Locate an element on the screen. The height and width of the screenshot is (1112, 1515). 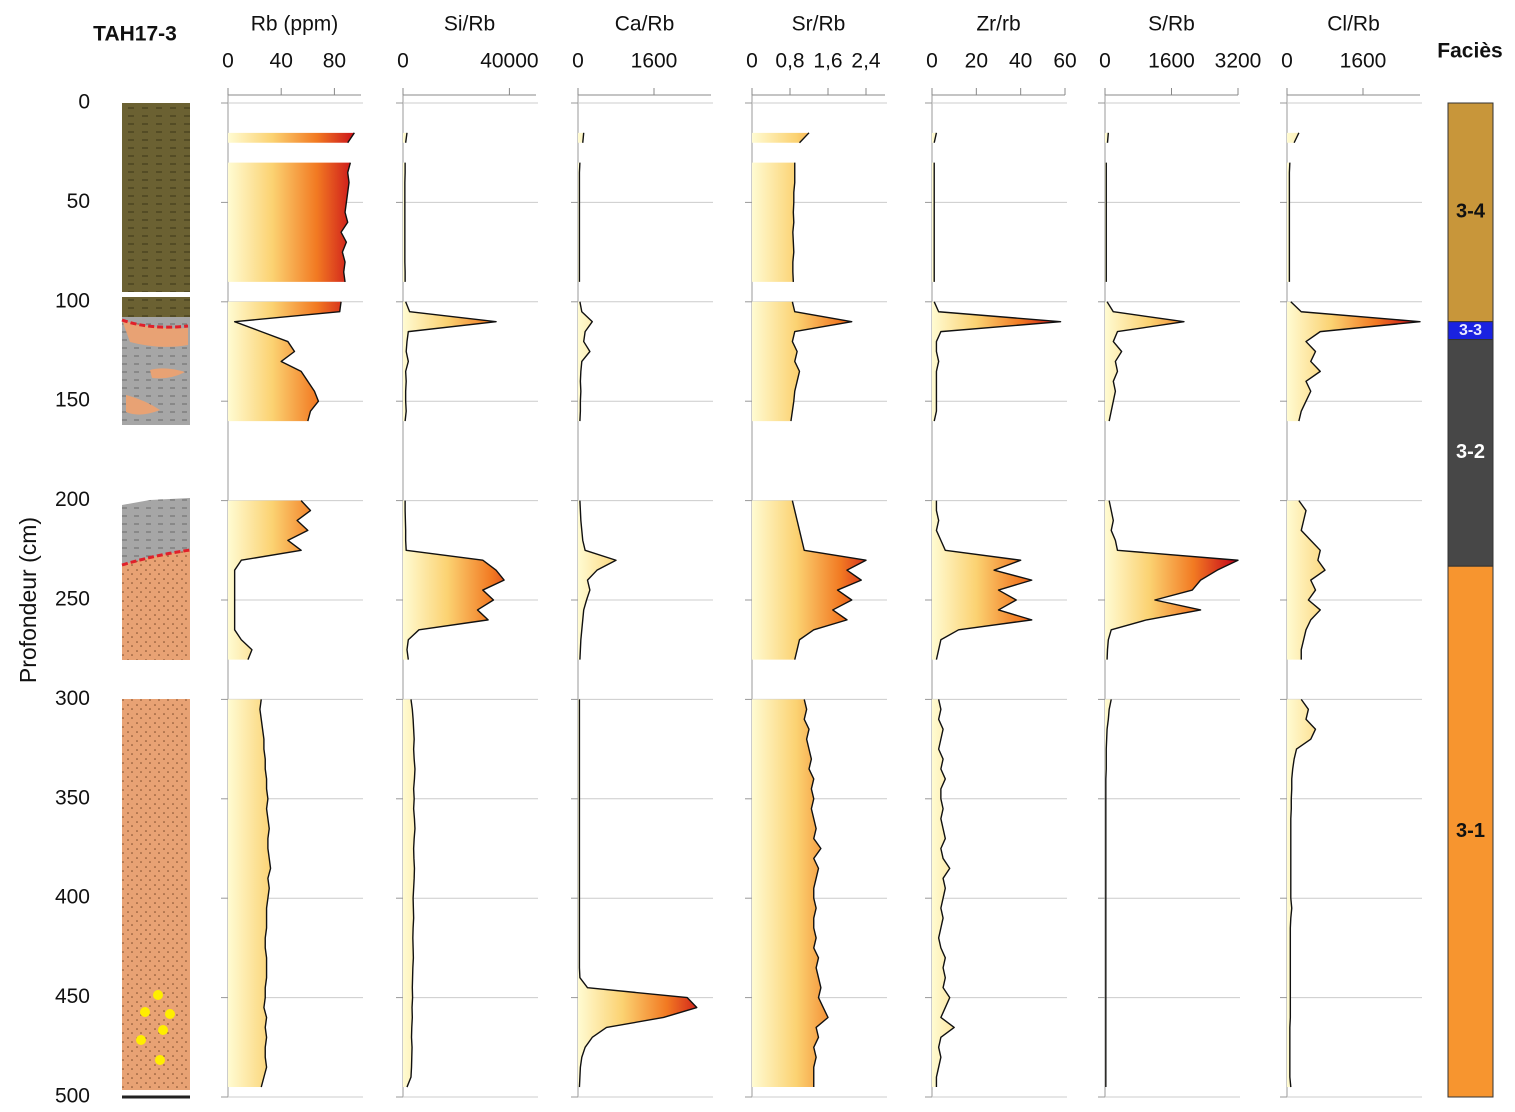
panel-title: Zr/rb is located at coordinates (998, 24).